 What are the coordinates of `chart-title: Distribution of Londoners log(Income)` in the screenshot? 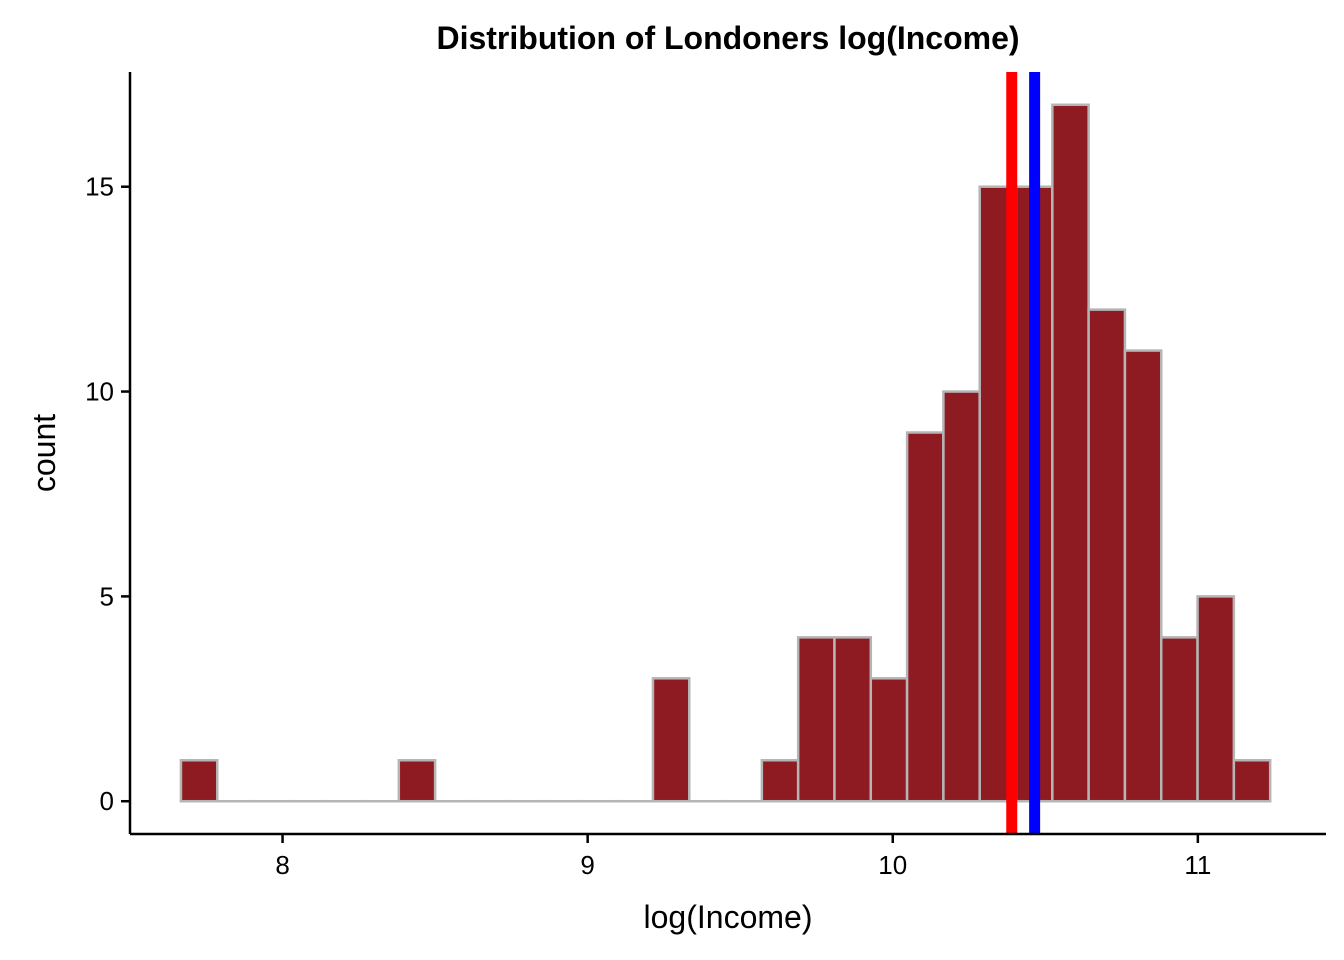 It's located at (727, 38).